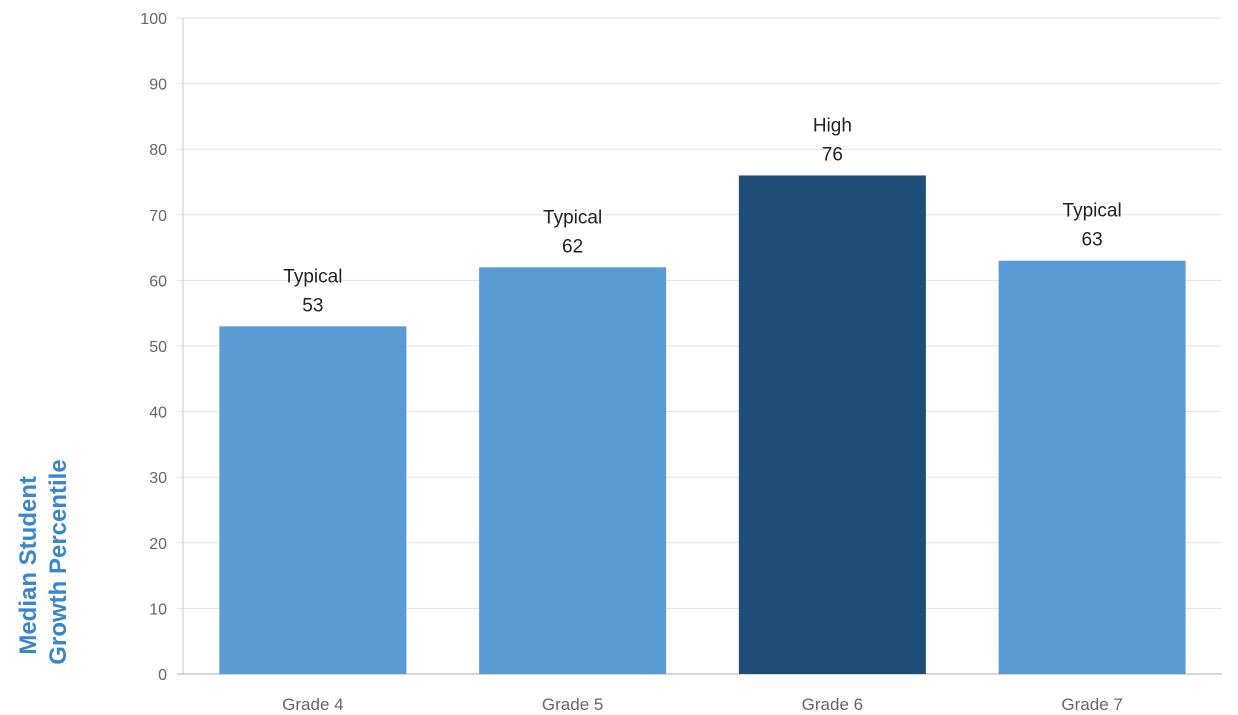 Image resolution: width=1238 pixels, height=715 pixels. Describe the element at coordinates (158, 281) in the screenshot. I see `y-tick-label: 60` at that location.